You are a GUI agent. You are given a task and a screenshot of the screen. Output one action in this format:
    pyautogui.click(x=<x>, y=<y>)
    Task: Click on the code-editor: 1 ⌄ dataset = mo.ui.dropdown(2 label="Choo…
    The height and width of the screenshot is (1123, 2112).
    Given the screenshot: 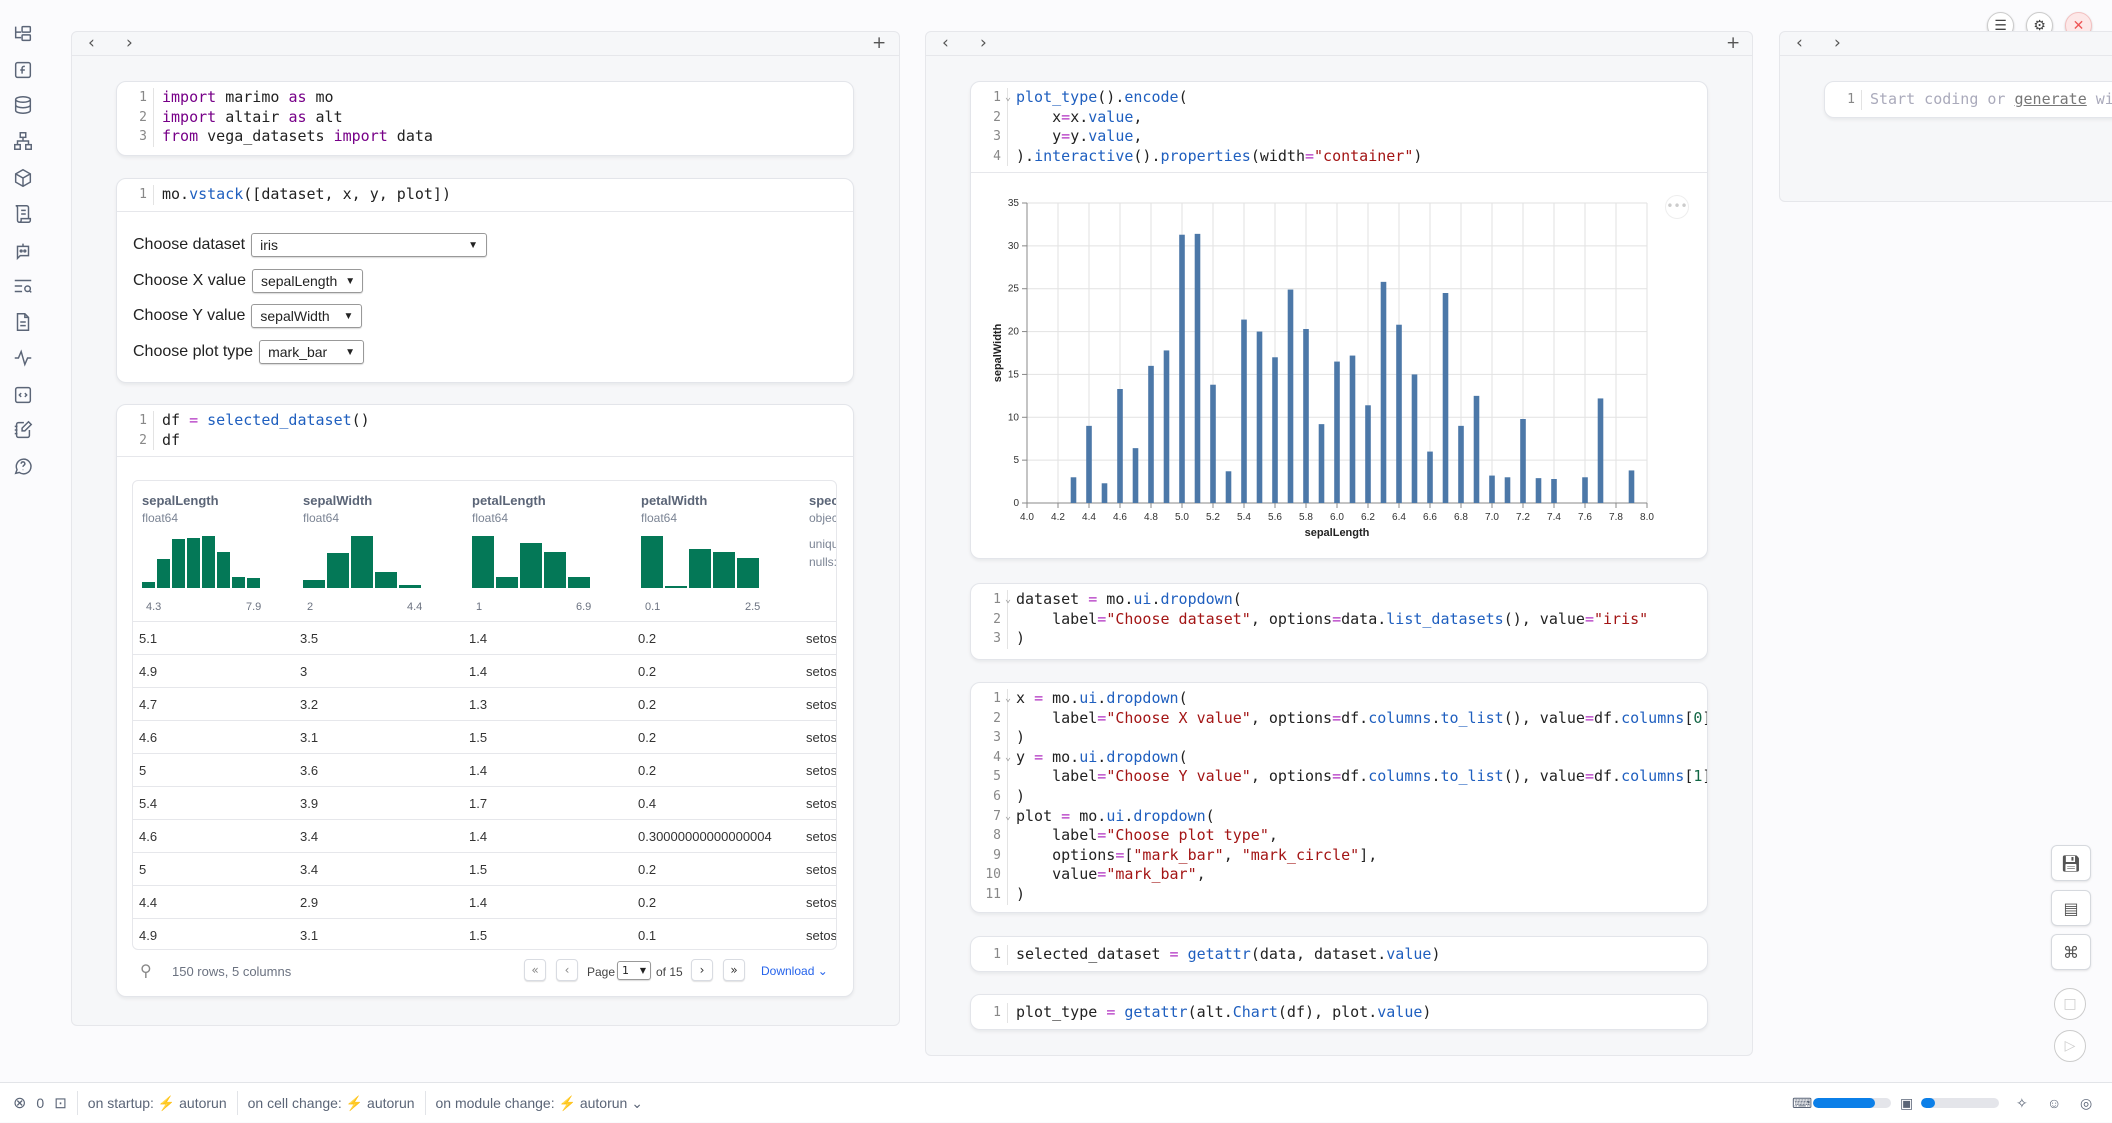 What is the action you would take?
    pyautogui.click(x=1339, y=619)
    